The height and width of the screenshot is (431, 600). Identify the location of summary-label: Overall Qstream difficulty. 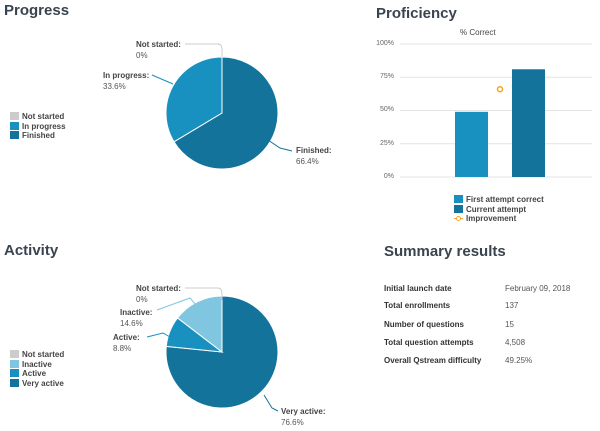
(433, 360).